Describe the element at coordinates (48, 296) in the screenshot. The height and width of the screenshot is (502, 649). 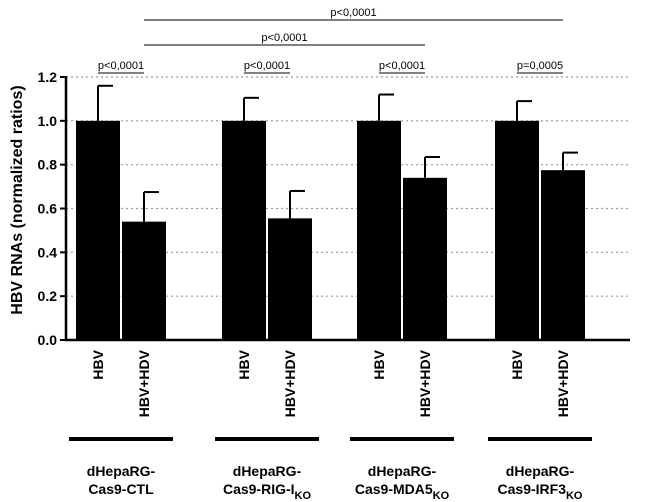
I see `y-tick-label: 0.2` at that location.